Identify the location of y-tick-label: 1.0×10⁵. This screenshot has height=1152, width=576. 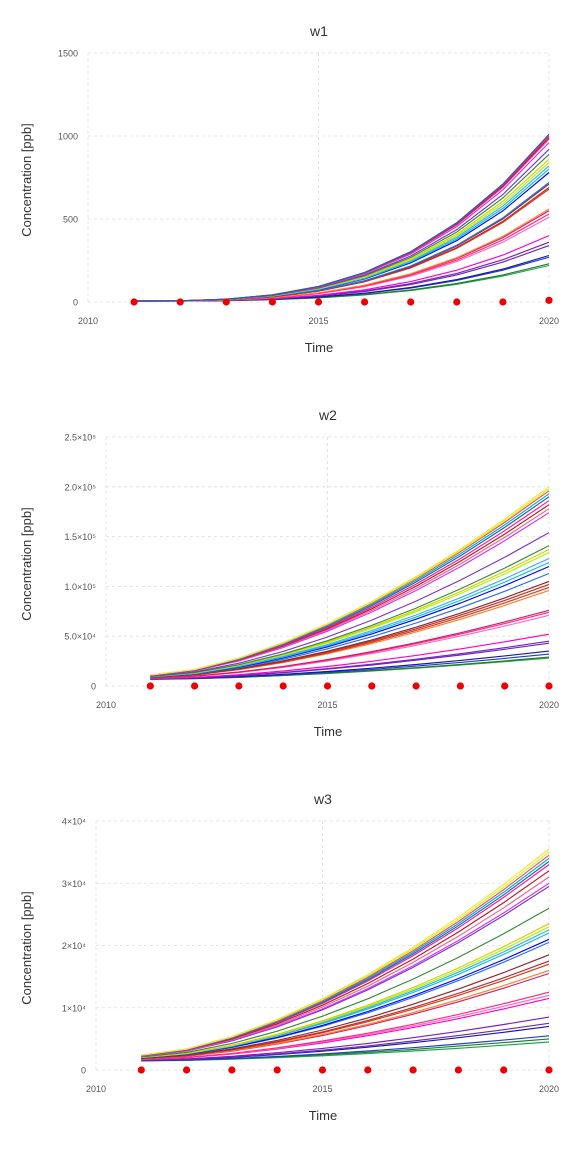
(80, 587).